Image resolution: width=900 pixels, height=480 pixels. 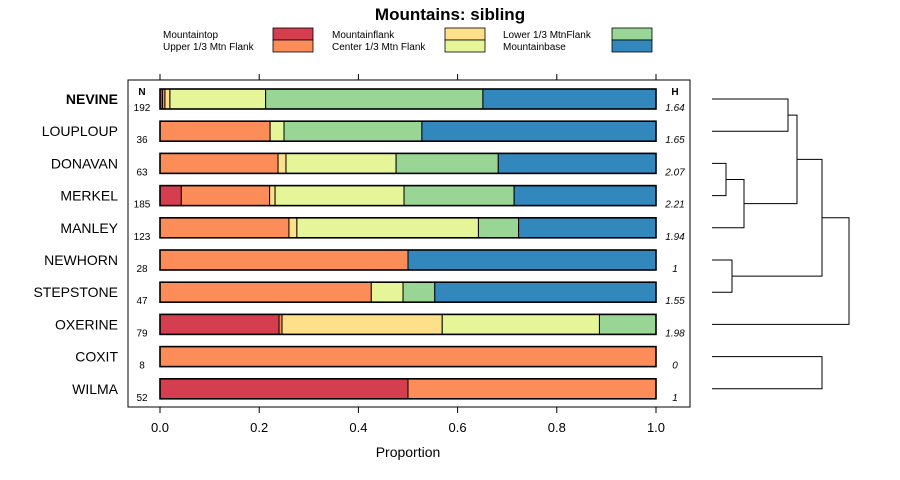 What do you see at coordinates (674, 172) in the screenshot?
I see `h-value: 2.07` at bounding box center [674, 172].